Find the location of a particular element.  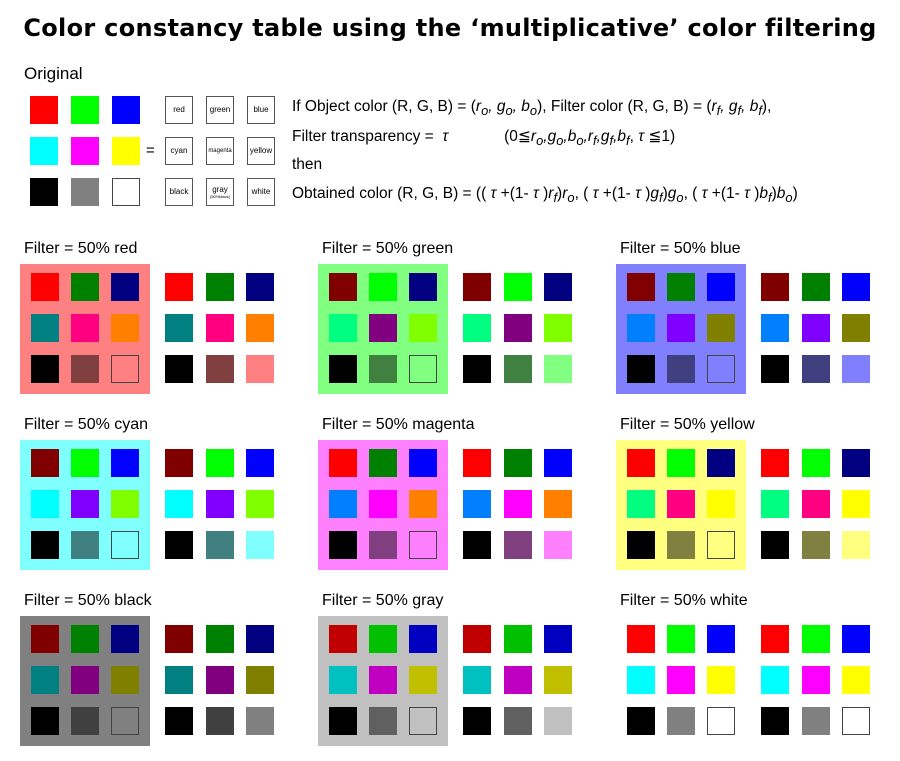

obtained-swatch-yellow-magenta is located at coordinates (816, 504).